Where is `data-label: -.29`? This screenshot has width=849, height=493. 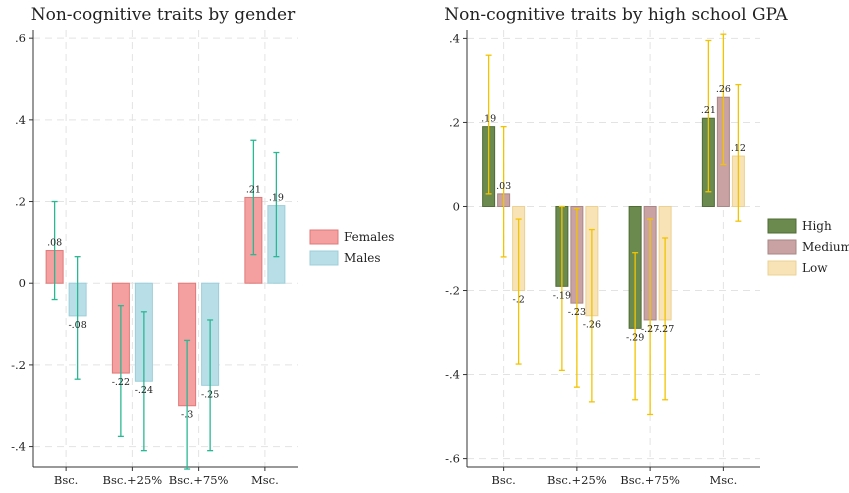 data-label: -.29 is located at coordinates (635, 337).